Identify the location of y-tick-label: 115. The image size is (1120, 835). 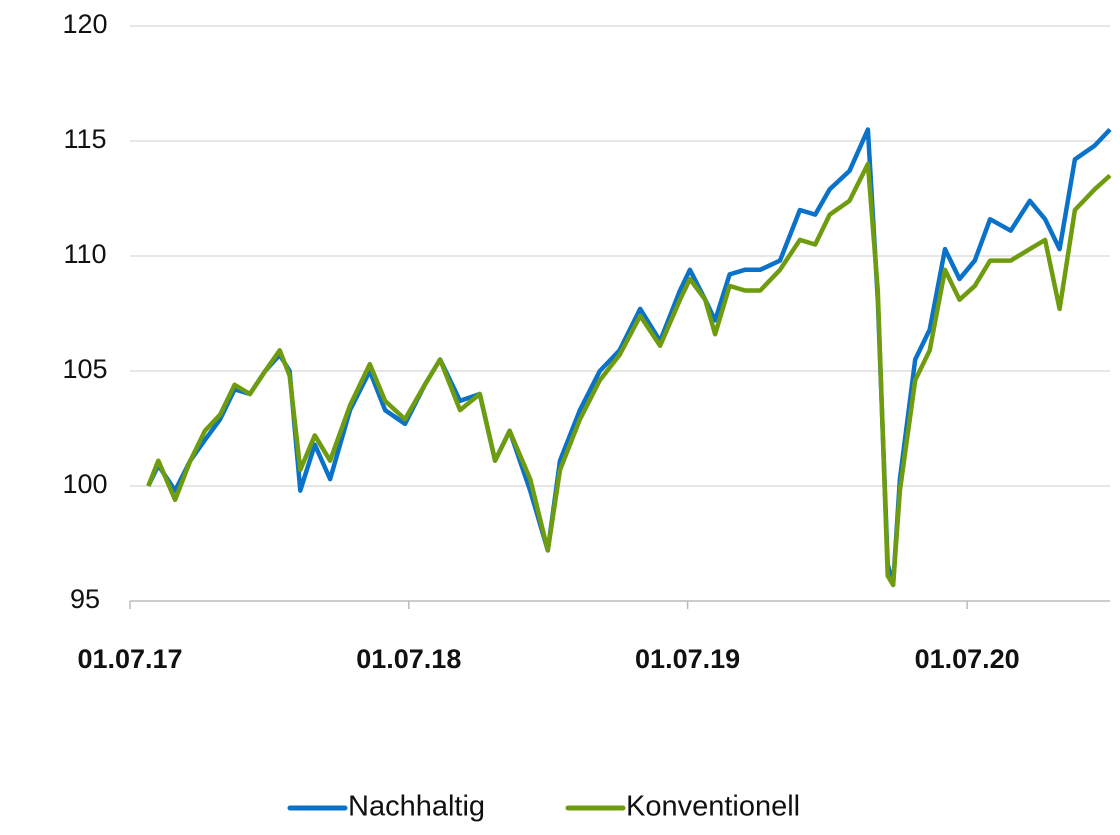
(84, 139).